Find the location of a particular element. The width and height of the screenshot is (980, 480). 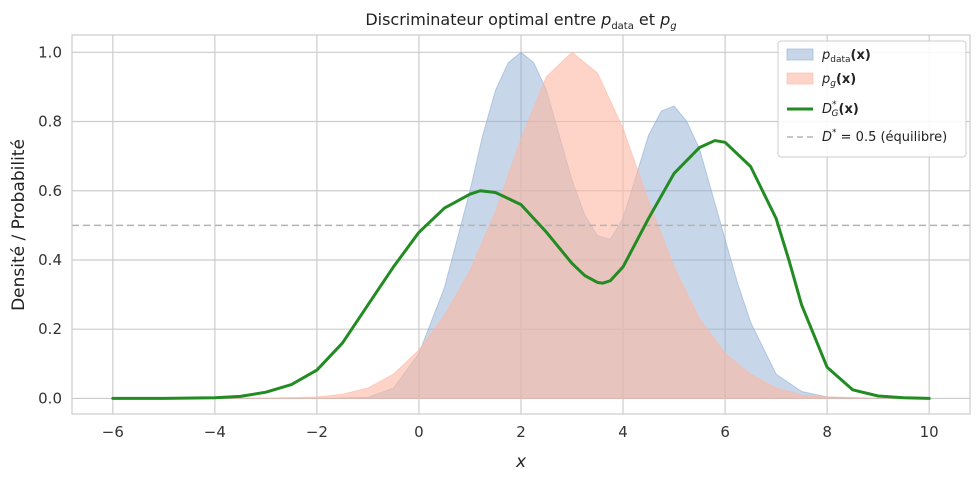

x-tick-label: 6 is located at coordinates (725, 432).